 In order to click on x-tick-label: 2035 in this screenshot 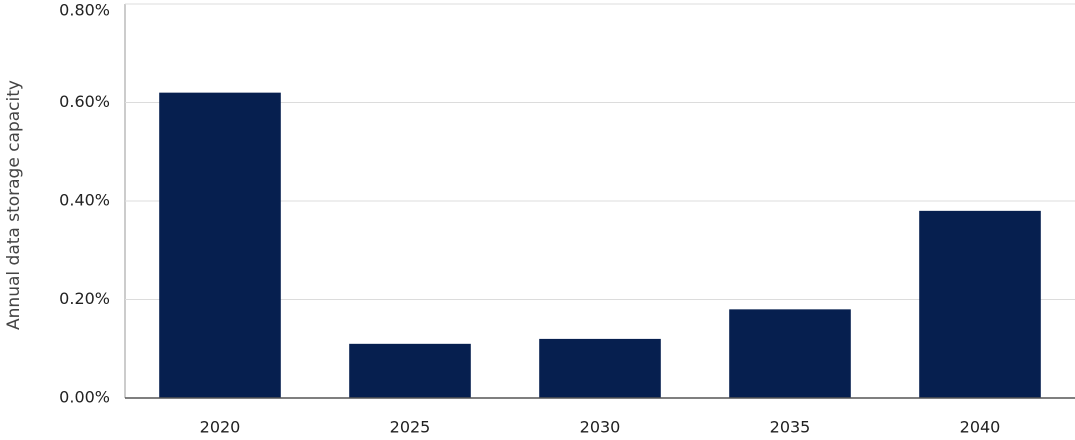, I will do `click(790, 427)`.